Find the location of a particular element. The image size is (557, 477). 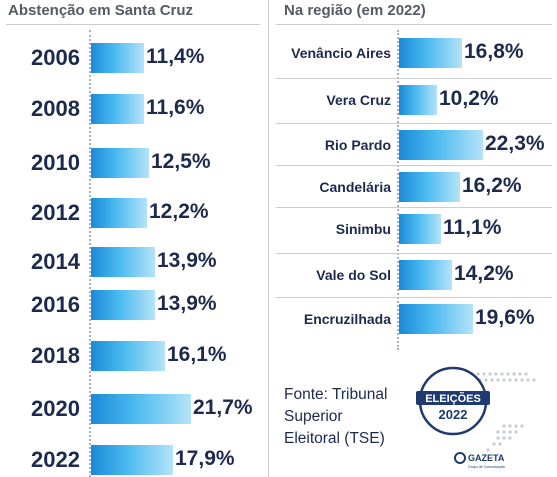

svg-text: 2022 is located at coordinates (453, 414).